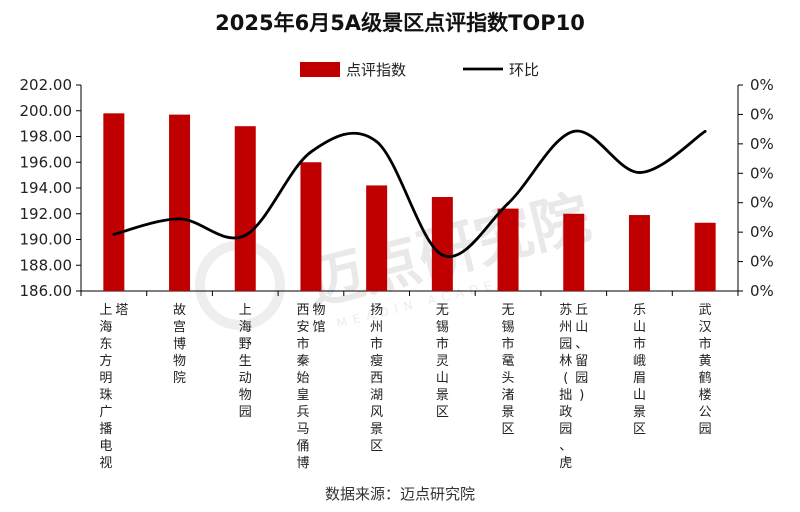 The width and height of the screenshot is (800, 512). Describe the element at coordinates (46, 240) in the screenshot. I see `left-tick-label: 190.00` at that location.